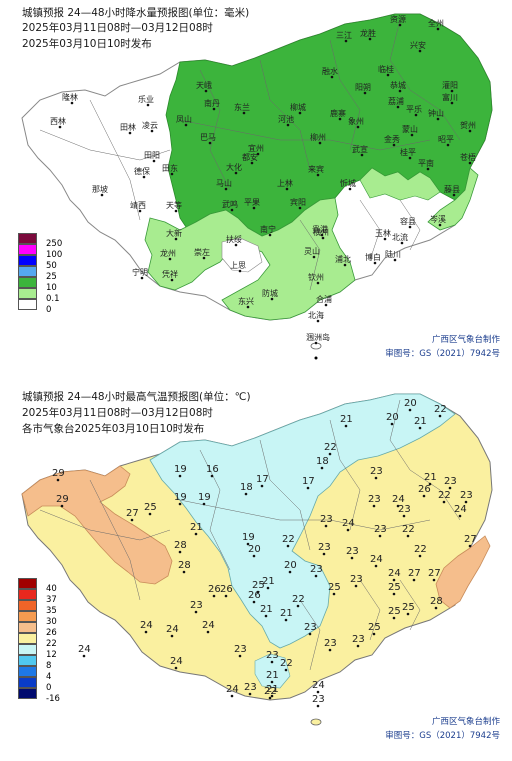 The height and width of the screenshot is (761, 512). Describe the element at coordinates (286, 119) in the screenshot. I see `city-label: 河池` at that location.